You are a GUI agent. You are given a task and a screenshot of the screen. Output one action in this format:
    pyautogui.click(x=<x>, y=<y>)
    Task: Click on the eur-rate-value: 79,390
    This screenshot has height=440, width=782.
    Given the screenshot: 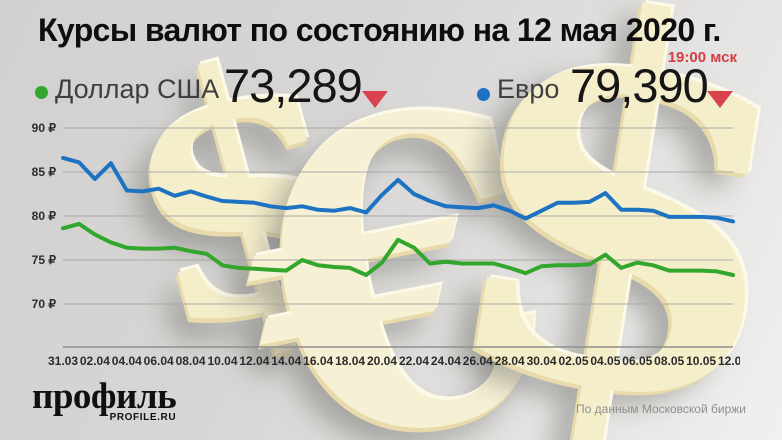 What is the action you would take?
    pyautogui.click(x=639, y=85)
    